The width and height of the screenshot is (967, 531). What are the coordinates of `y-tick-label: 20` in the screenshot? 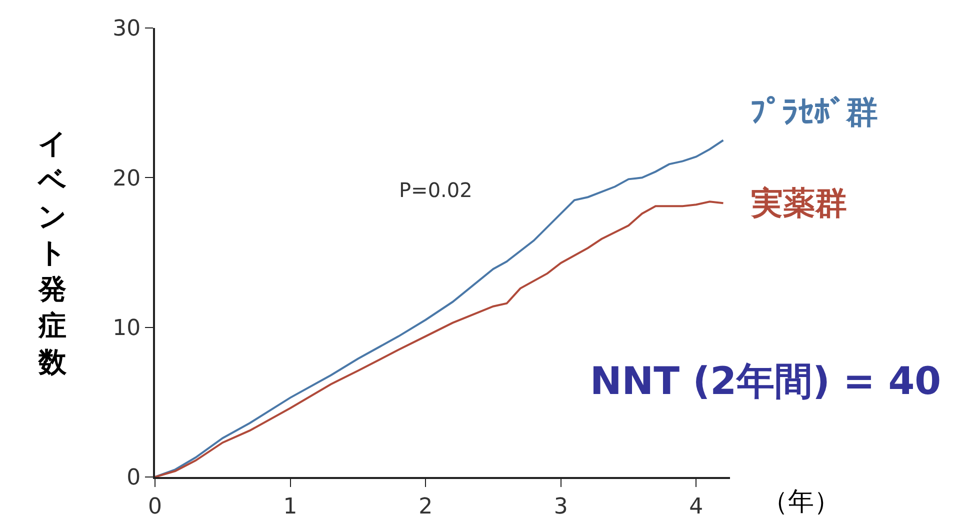 It's located at (126, 179).